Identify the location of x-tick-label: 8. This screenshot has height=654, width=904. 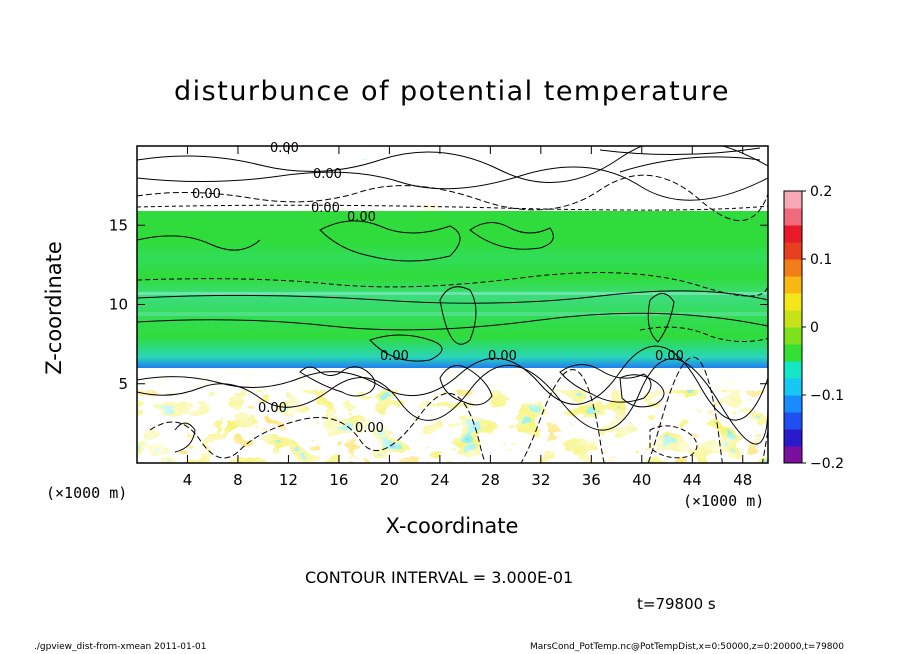
(238, 480).